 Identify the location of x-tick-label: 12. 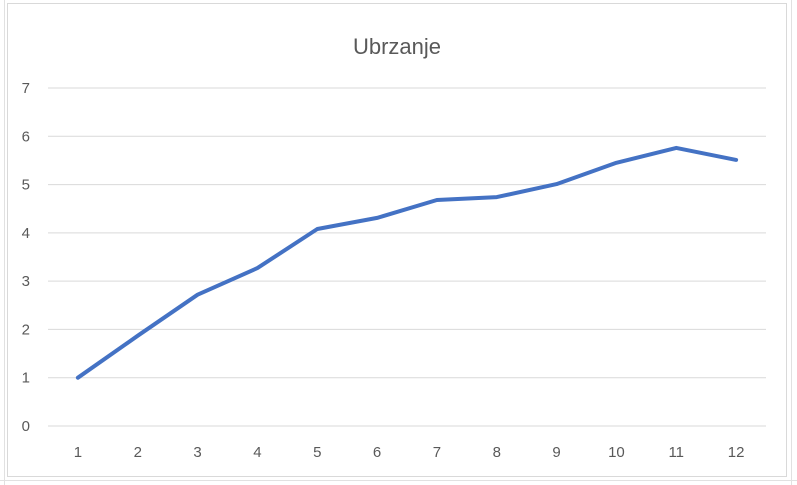
(736, 452).